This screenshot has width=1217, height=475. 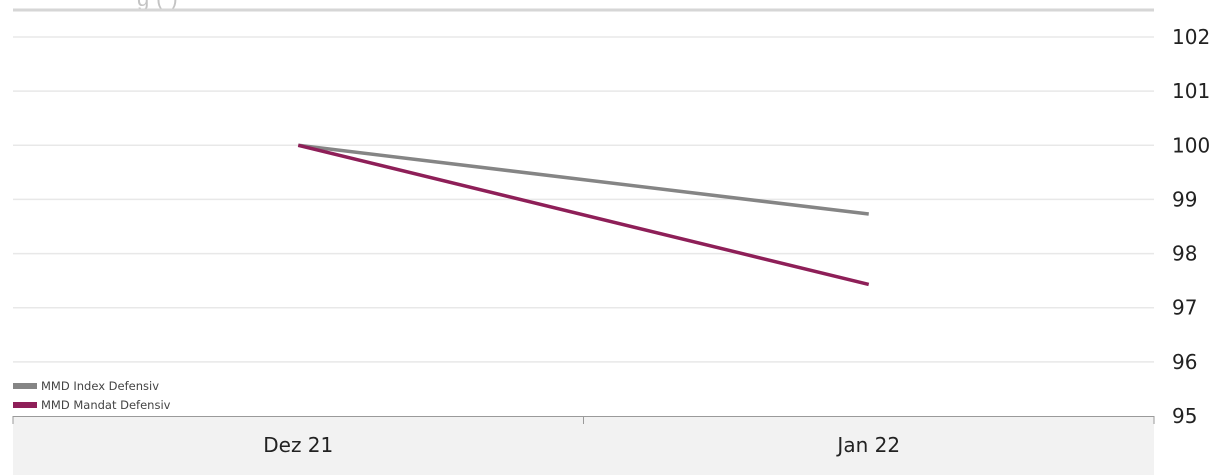 I want to click on legend-label-mandat: MMD Mandat Defensiv, so click(x=106, y=404).